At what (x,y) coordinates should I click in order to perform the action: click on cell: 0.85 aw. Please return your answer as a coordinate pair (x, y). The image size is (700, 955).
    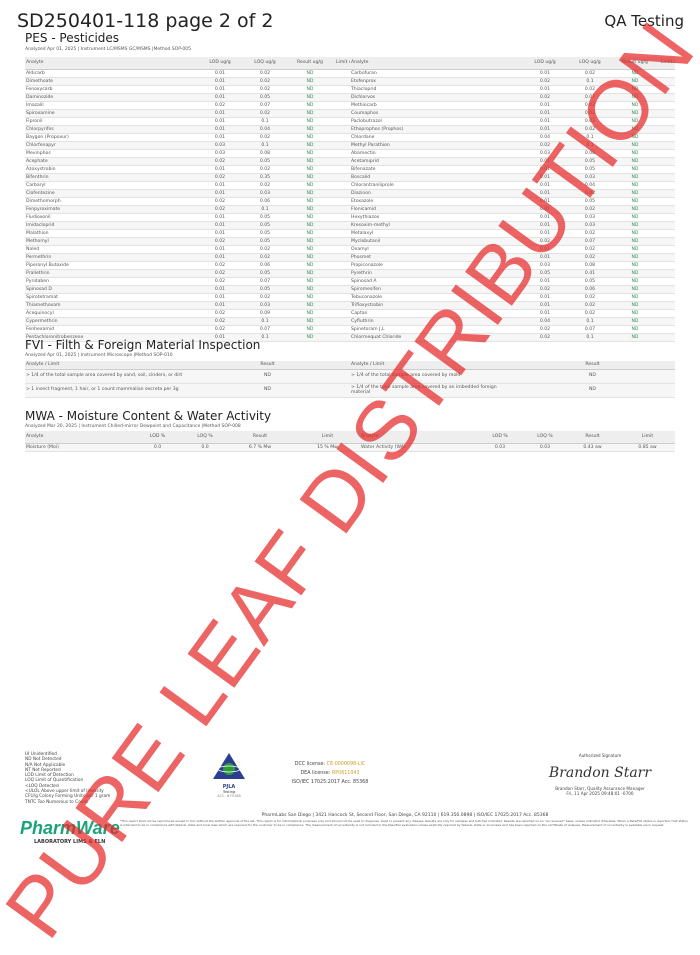
    Looking at the image, I should click on (647, 447).